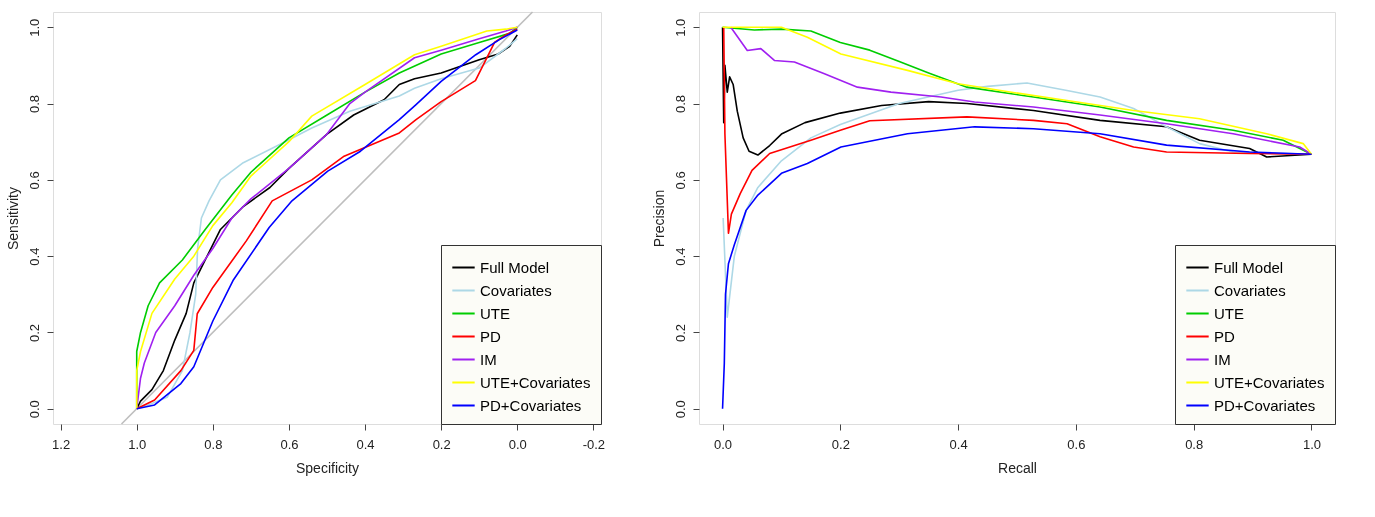 Image resolution: width=1375 pixels, height=517 pixels. I want to click on x-tick-label: -0.2, so click(594, 444).